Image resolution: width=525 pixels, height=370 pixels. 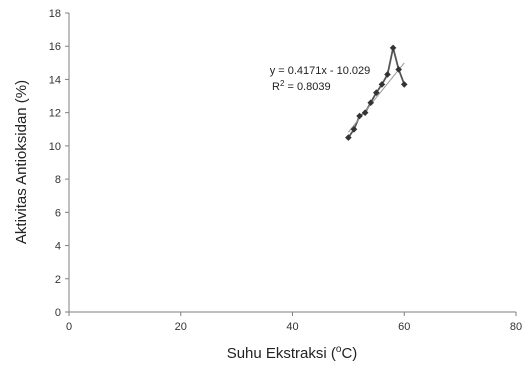 I want to click on y-axis-ticks: 0 2 4 6 8 10 12 14 16 18, so click(x=59, y=163).